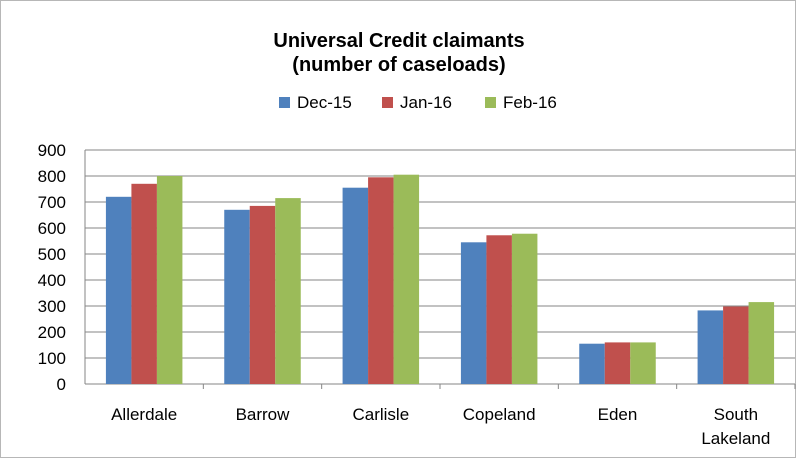 This screenshot has width=796, height=458. Describe the element at coordinates (61, 384) in the screenshot. I see `y-tick-label: 0` at that location.